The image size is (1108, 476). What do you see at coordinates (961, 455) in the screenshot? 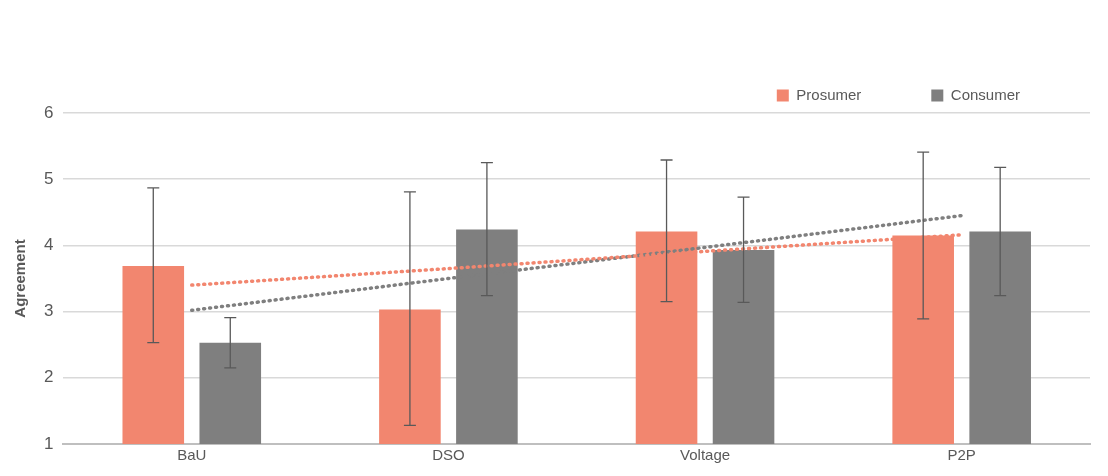
I see `x-tick-label: P2P` at bounding box center [961, 455].